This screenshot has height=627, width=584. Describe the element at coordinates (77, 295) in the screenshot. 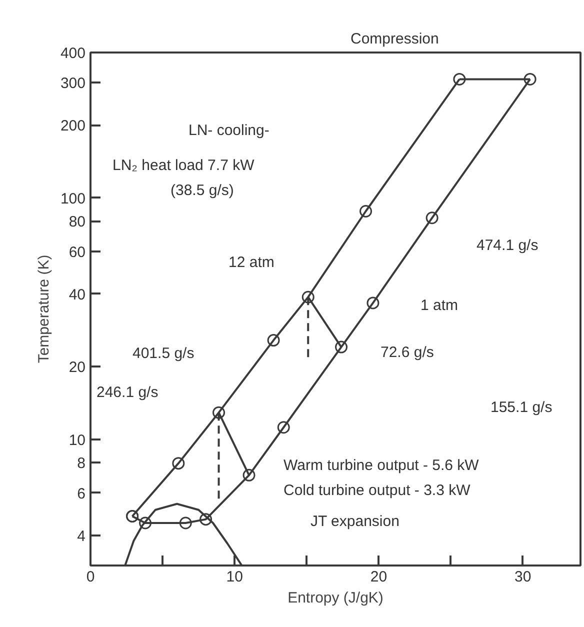

I see `y-tick-label: 40` at that location.